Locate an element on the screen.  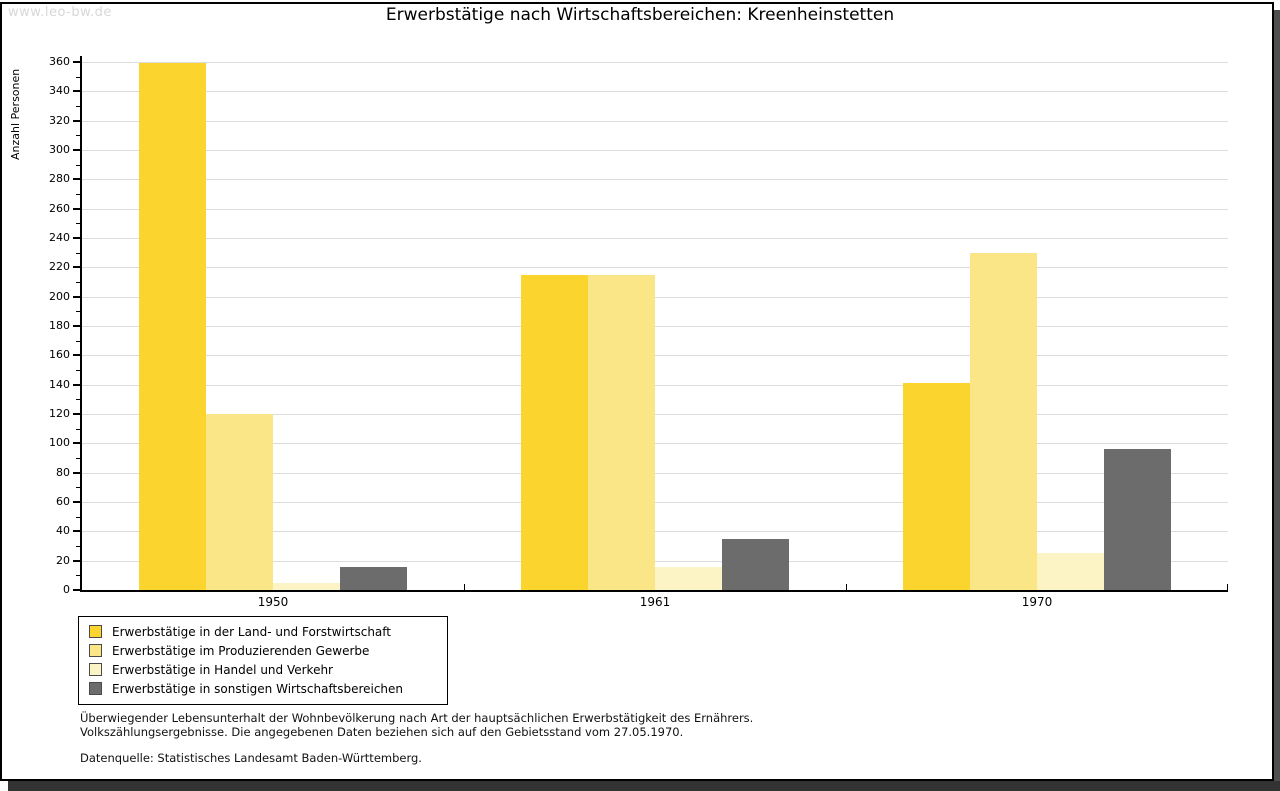
y-tick-label: 40 is located at coordinates (63, 530).